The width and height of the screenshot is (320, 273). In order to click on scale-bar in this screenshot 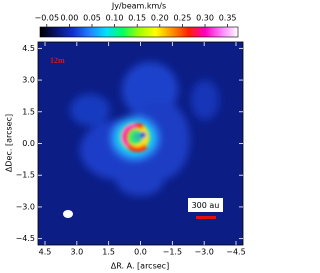, I will do `click(206, 217)`.